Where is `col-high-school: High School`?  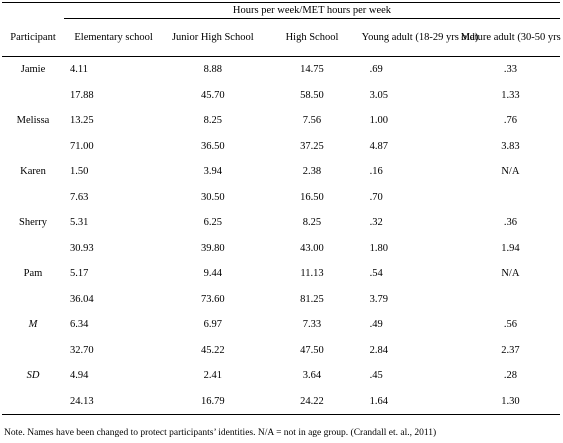
col-high-school: High School is located at coordinates (312, 37).